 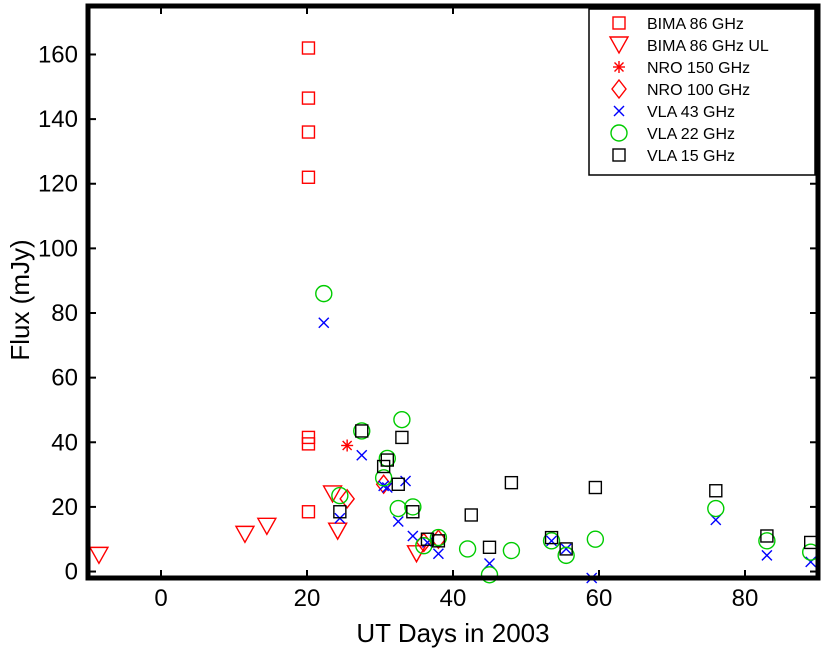 What do you see at coordinates (691, 156) in the screenshot?
I see `legend-label: VLA 15 GHz` at bounding box center [691, 156].